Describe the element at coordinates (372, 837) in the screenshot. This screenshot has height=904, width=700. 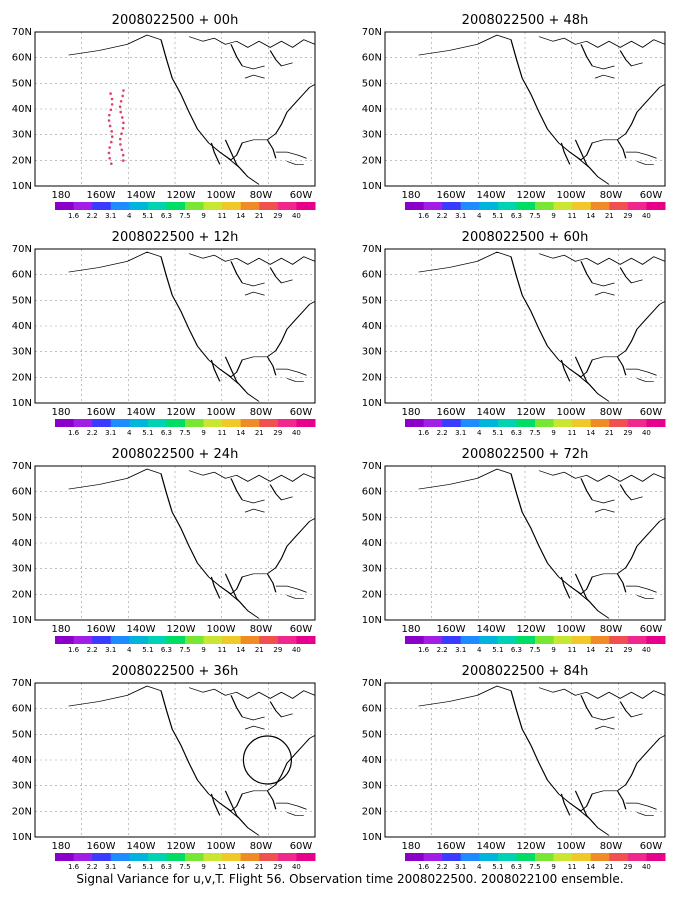
I see `y-tick-label: 10N` at that location.